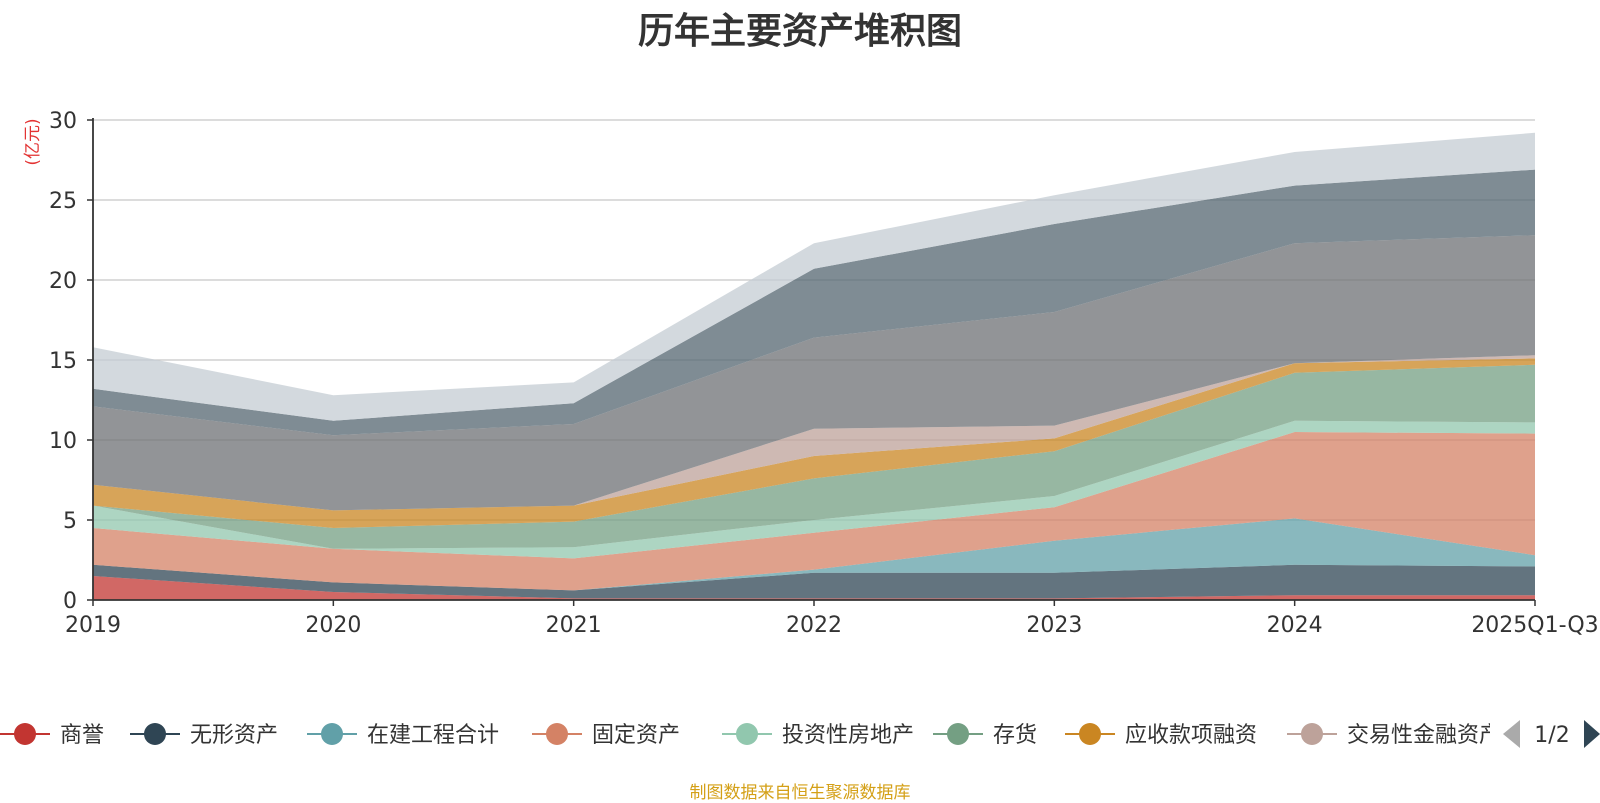  What do you see at coordinates (70, 521) in the screenshot?
I see `y-tick-label: 5` at bounding box center [70, 521].